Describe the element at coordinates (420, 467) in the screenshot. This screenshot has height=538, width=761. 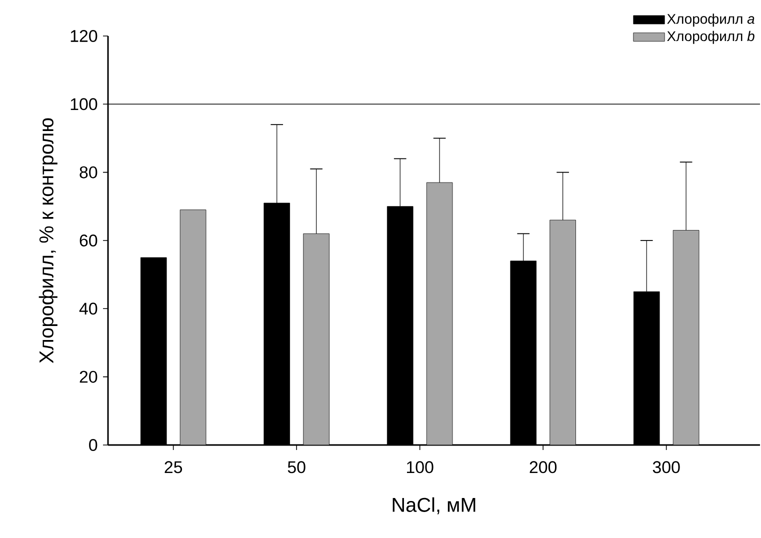
I see `x-tick-label: 100` at that location.